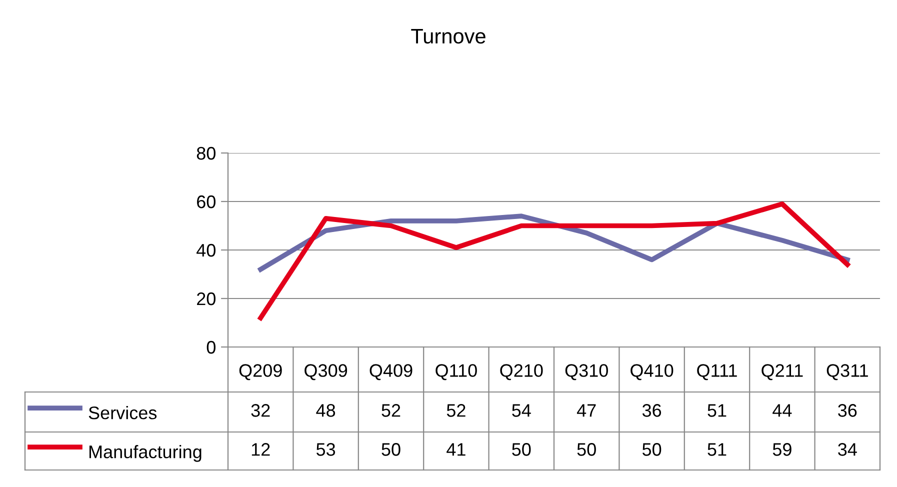 The height and width of the screenshot is (487, 897). I want to click on y-tick-label: 0, so click(211, 347).